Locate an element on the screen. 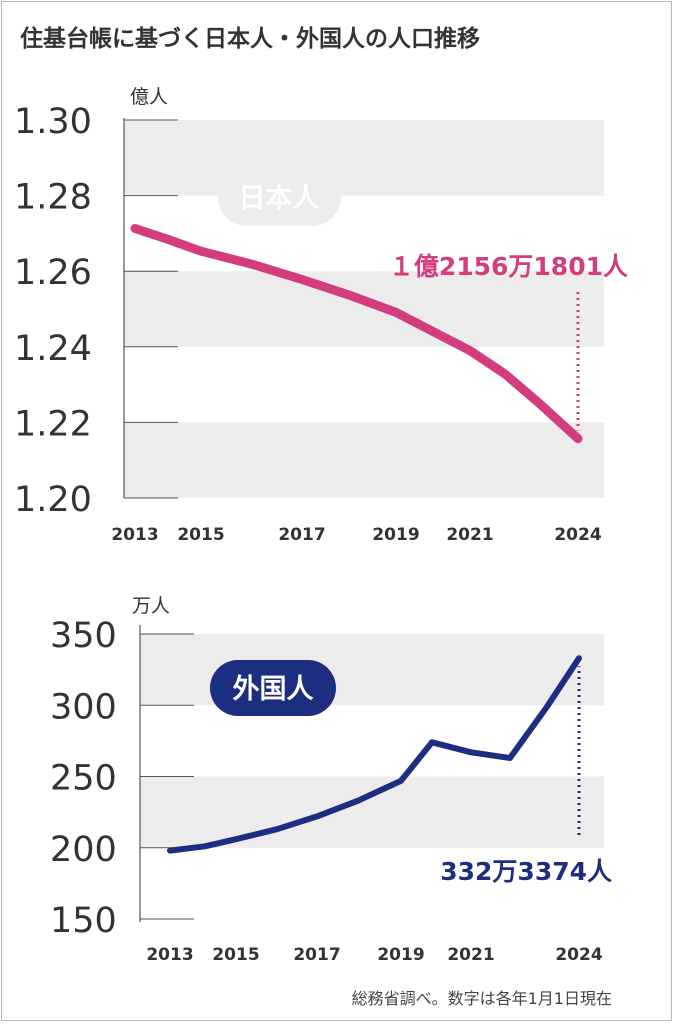  source-note: 総務省調べ。数字は各年1月1日現在 is located at coordinates (482, 998).